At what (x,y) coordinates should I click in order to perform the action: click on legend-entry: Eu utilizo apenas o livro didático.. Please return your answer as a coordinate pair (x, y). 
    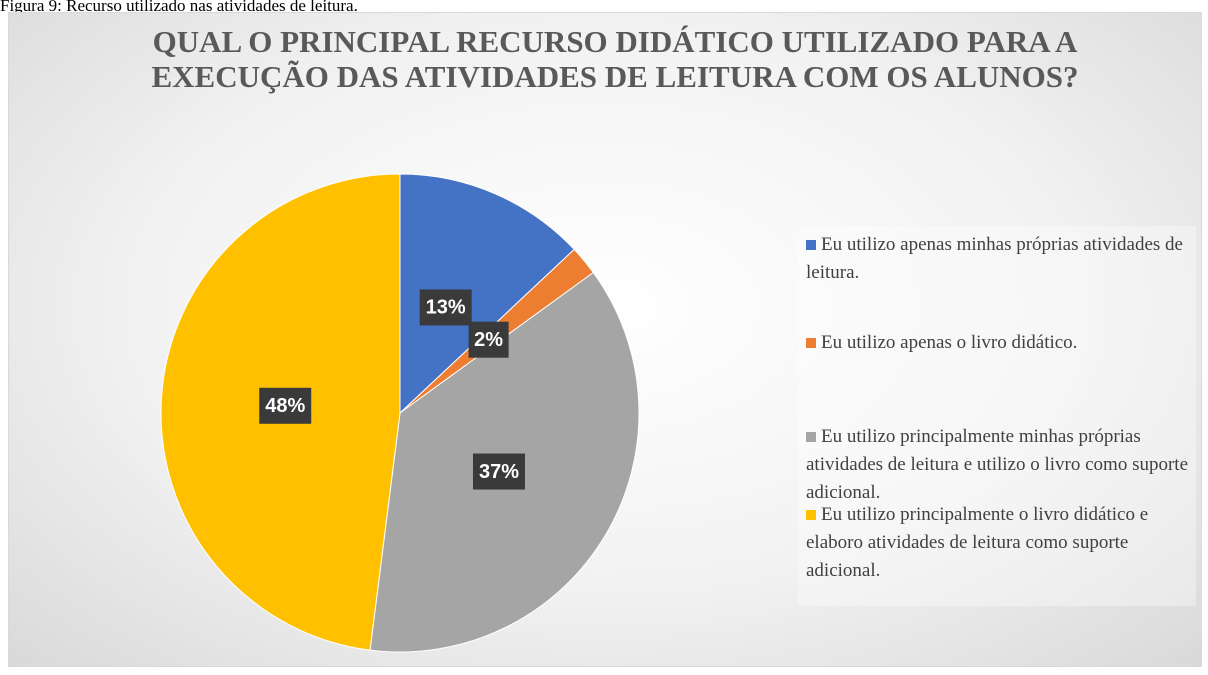
    Looking at the image, I should click on (1001, 343).